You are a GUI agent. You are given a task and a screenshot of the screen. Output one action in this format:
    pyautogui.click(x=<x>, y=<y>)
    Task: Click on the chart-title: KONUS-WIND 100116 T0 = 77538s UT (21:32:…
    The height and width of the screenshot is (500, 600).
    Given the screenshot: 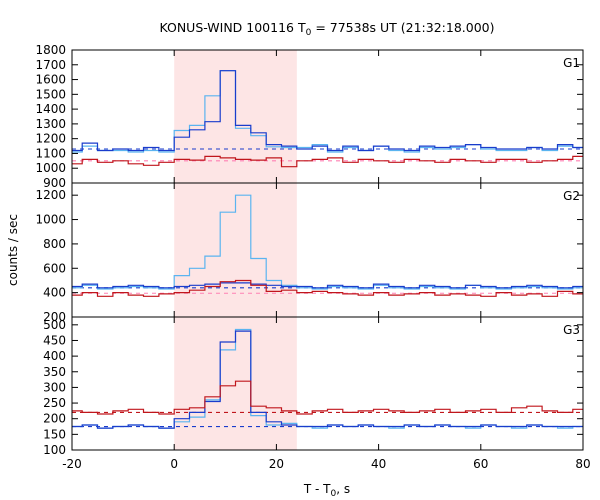 What is the action you would take?
    pyautogui.click(x=326, y=29)
    